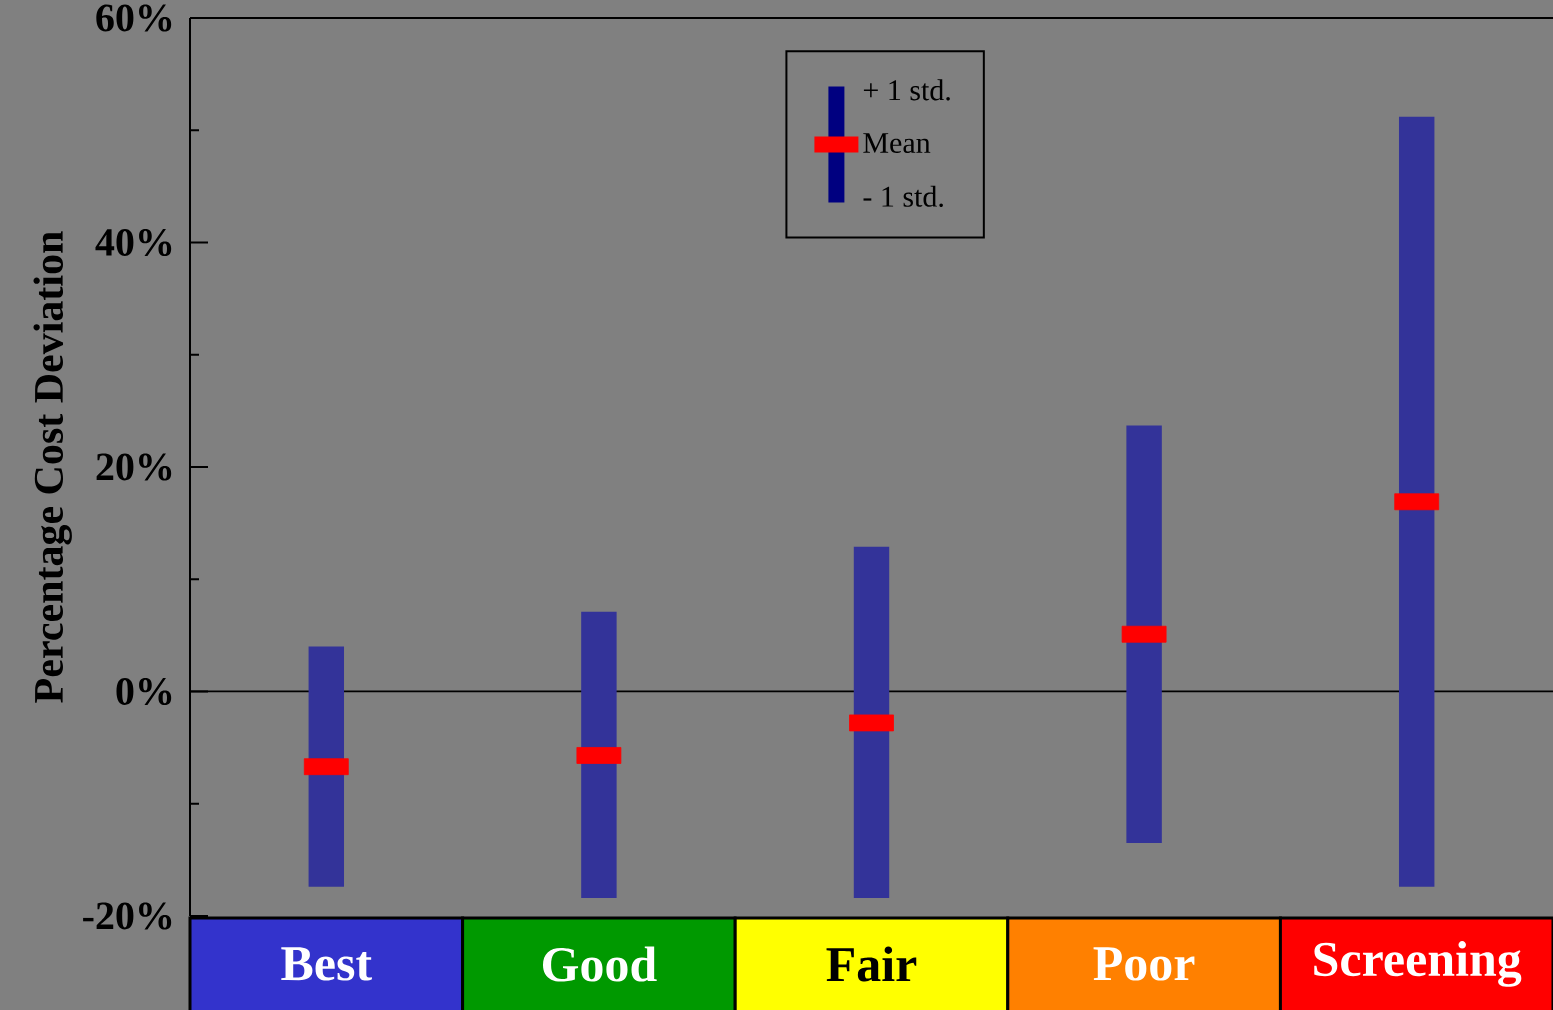 The width and height of the screenshot is (1553, 1010). Describe the element at coordinates (871, 964) in the screenshot. I see `x-tick-label: Fair` at that location.